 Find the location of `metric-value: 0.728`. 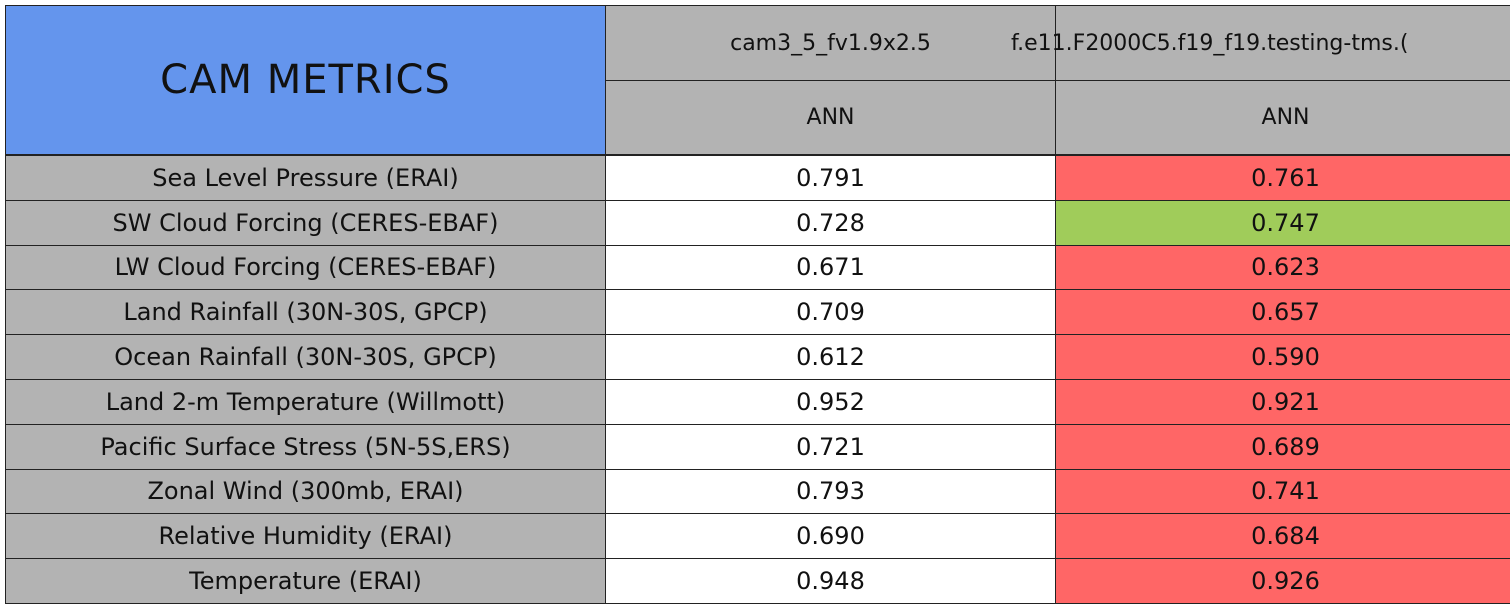

metric-value: 0.728 is located at coordinates (830, 222).